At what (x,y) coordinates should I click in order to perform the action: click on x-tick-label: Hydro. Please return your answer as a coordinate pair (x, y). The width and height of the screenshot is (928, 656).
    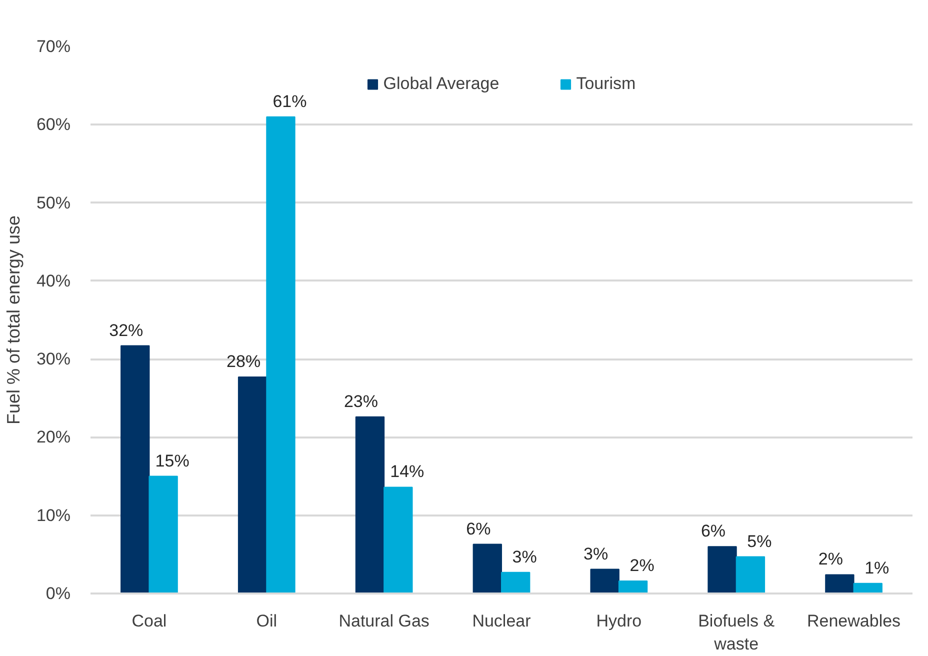
    Looking at the image, I should click on (619, 621).